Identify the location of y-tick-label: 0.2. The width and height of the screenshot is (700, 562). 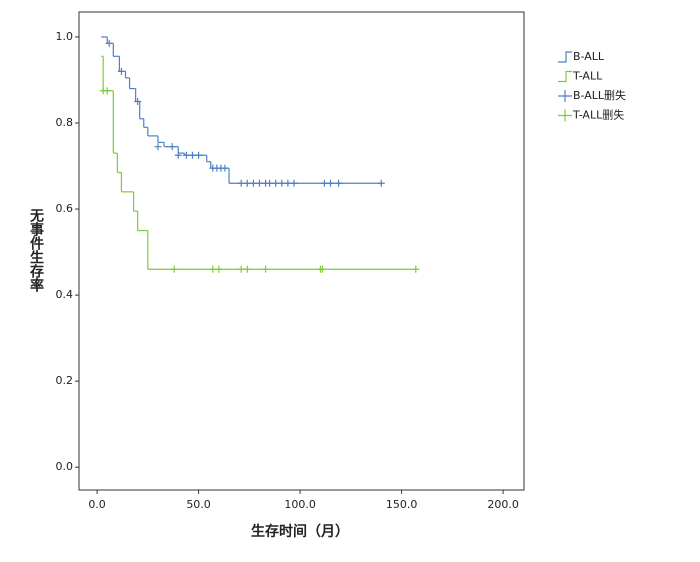
(65, 380).